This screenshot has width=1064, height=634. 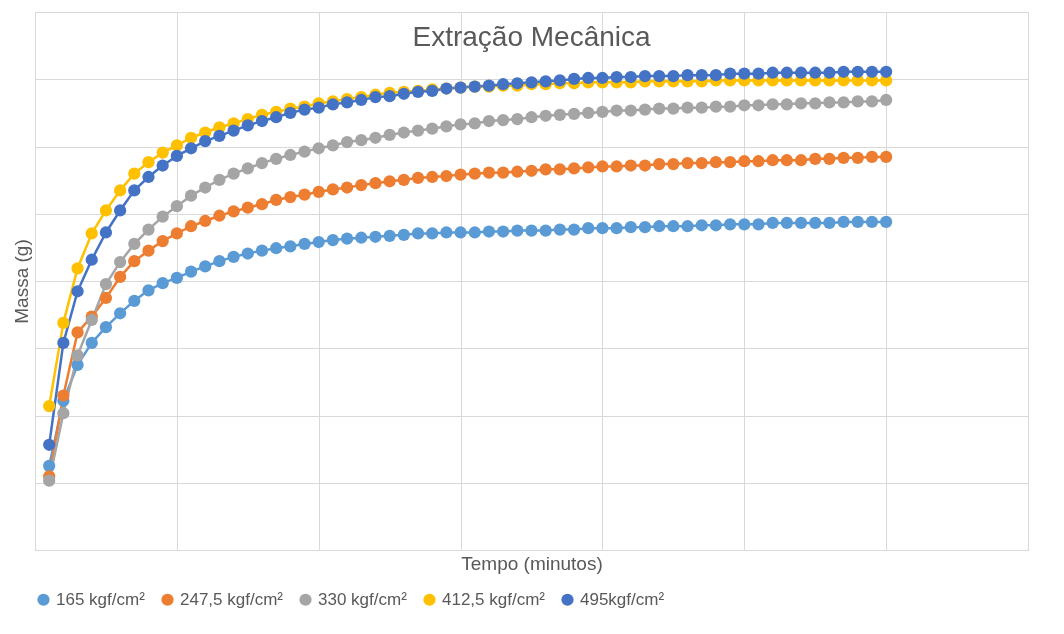 I want to click on x-axis-title: Tempo (minutos), so click(x=532, y=563).